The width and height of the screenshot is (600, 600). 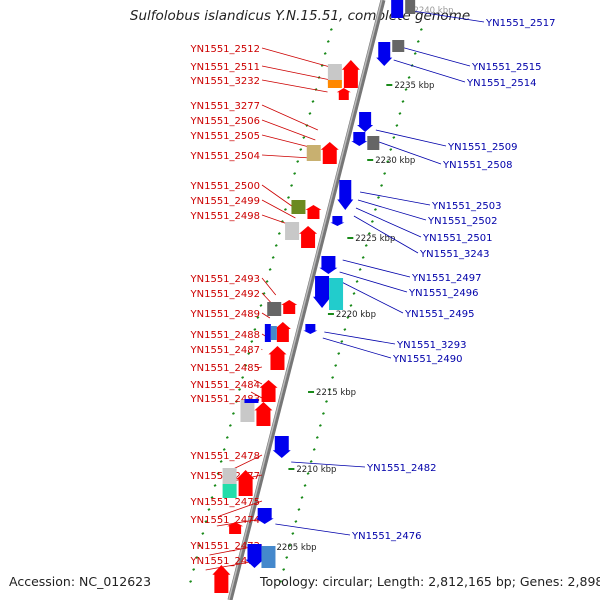 I want to click on forward-gene-label: YN1551_3232, so click(x=225, y=81).